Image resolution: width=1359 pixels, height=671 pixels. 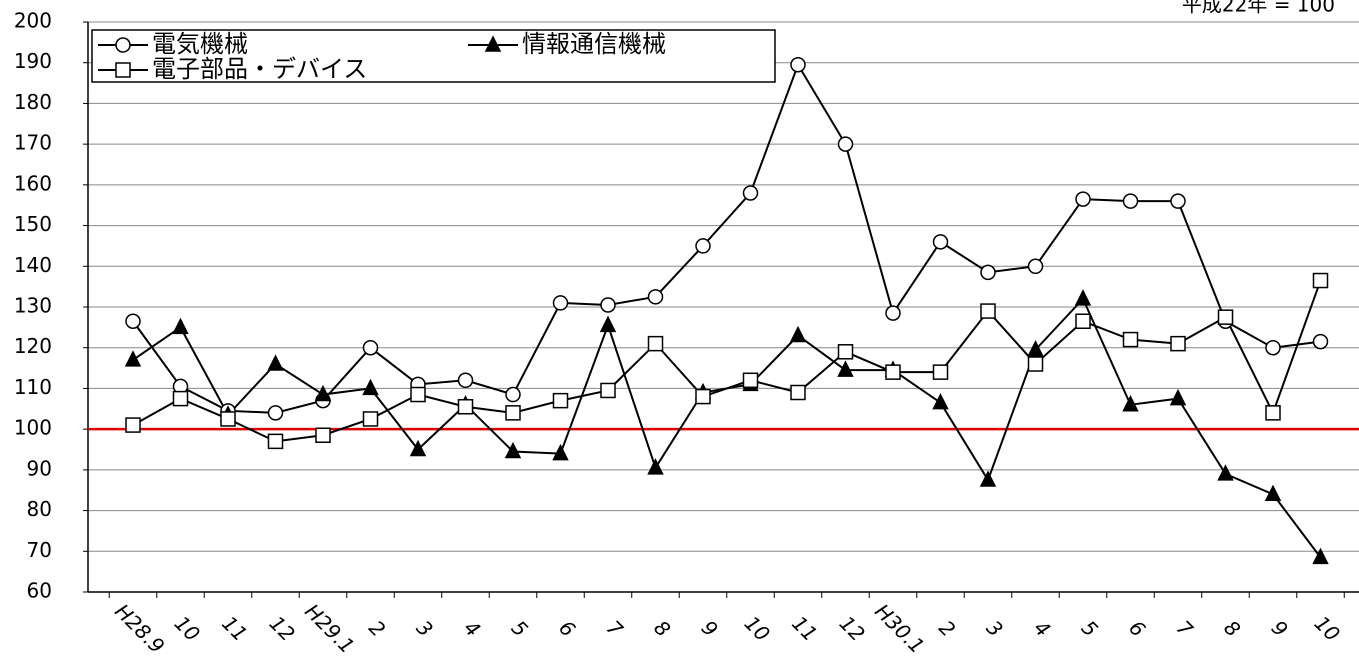 What do you see at coordinates (852, 628) in the screenshot?
I see `x-tick-label: 12` at bounding box center [852, 628].